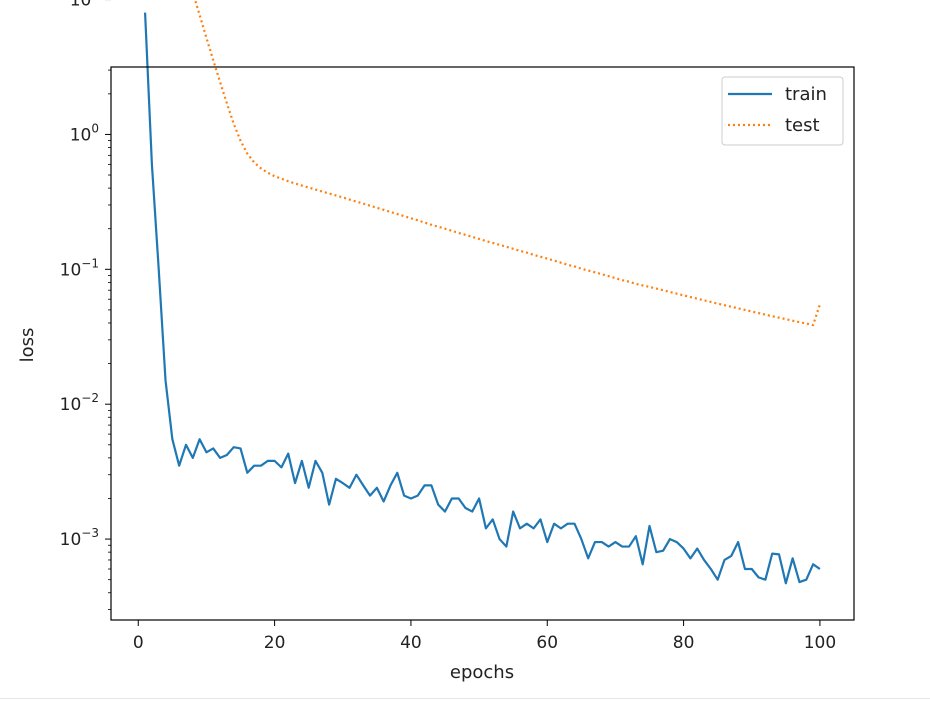 The image size is (930, 701). What do you see at coordinates (84, 133) in the screenshot?
I see `y-tick-label: 10⁰` at bounding box center [84, 133].